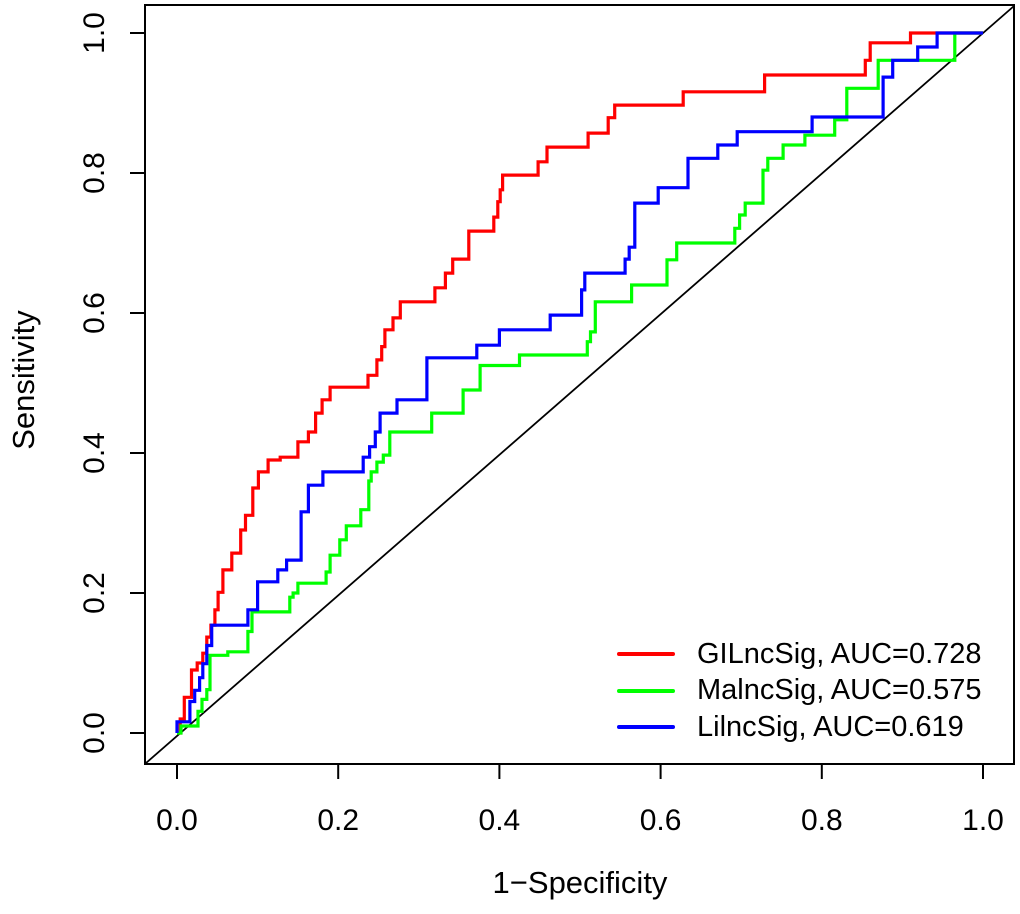 This screenshot has height=914, width=1020. Describe the element at coordinates (338, 820) in the screenshot. I see `x-tick-label: 0.2` at that location.